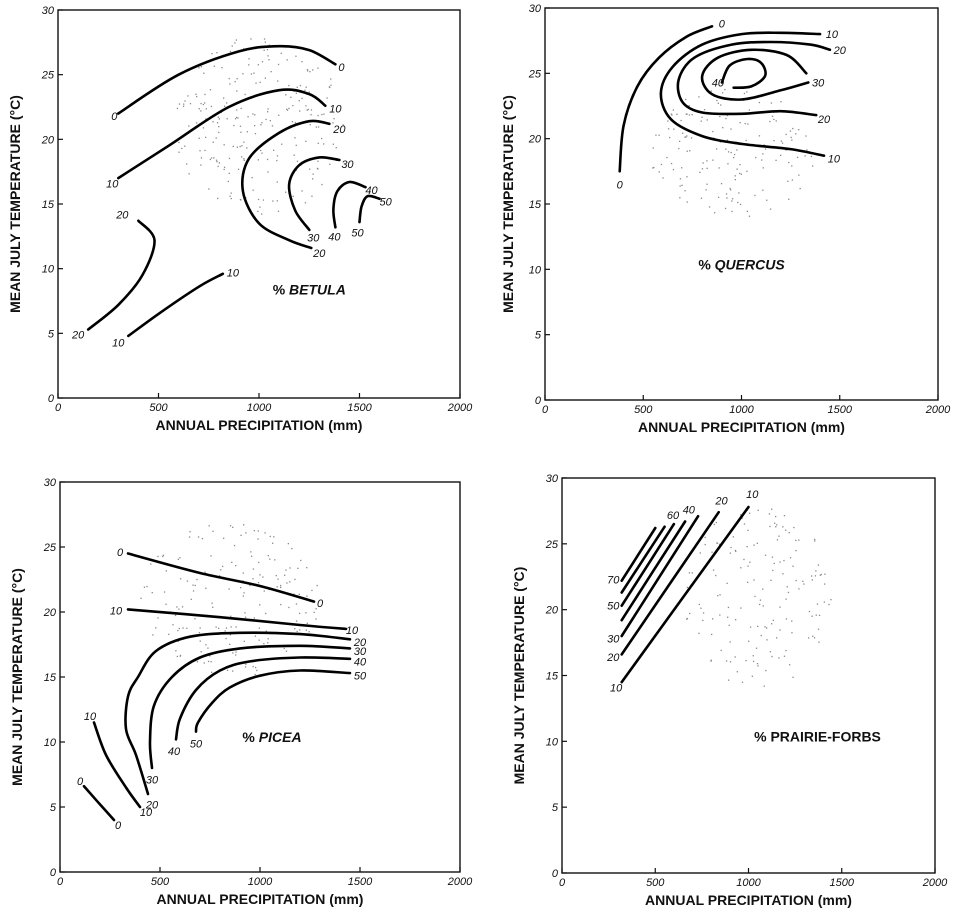  What do you see at coordinates (259, 408) in the screenshot?
I see `x-tick-label: 1000` at bounding box center [259, 408].